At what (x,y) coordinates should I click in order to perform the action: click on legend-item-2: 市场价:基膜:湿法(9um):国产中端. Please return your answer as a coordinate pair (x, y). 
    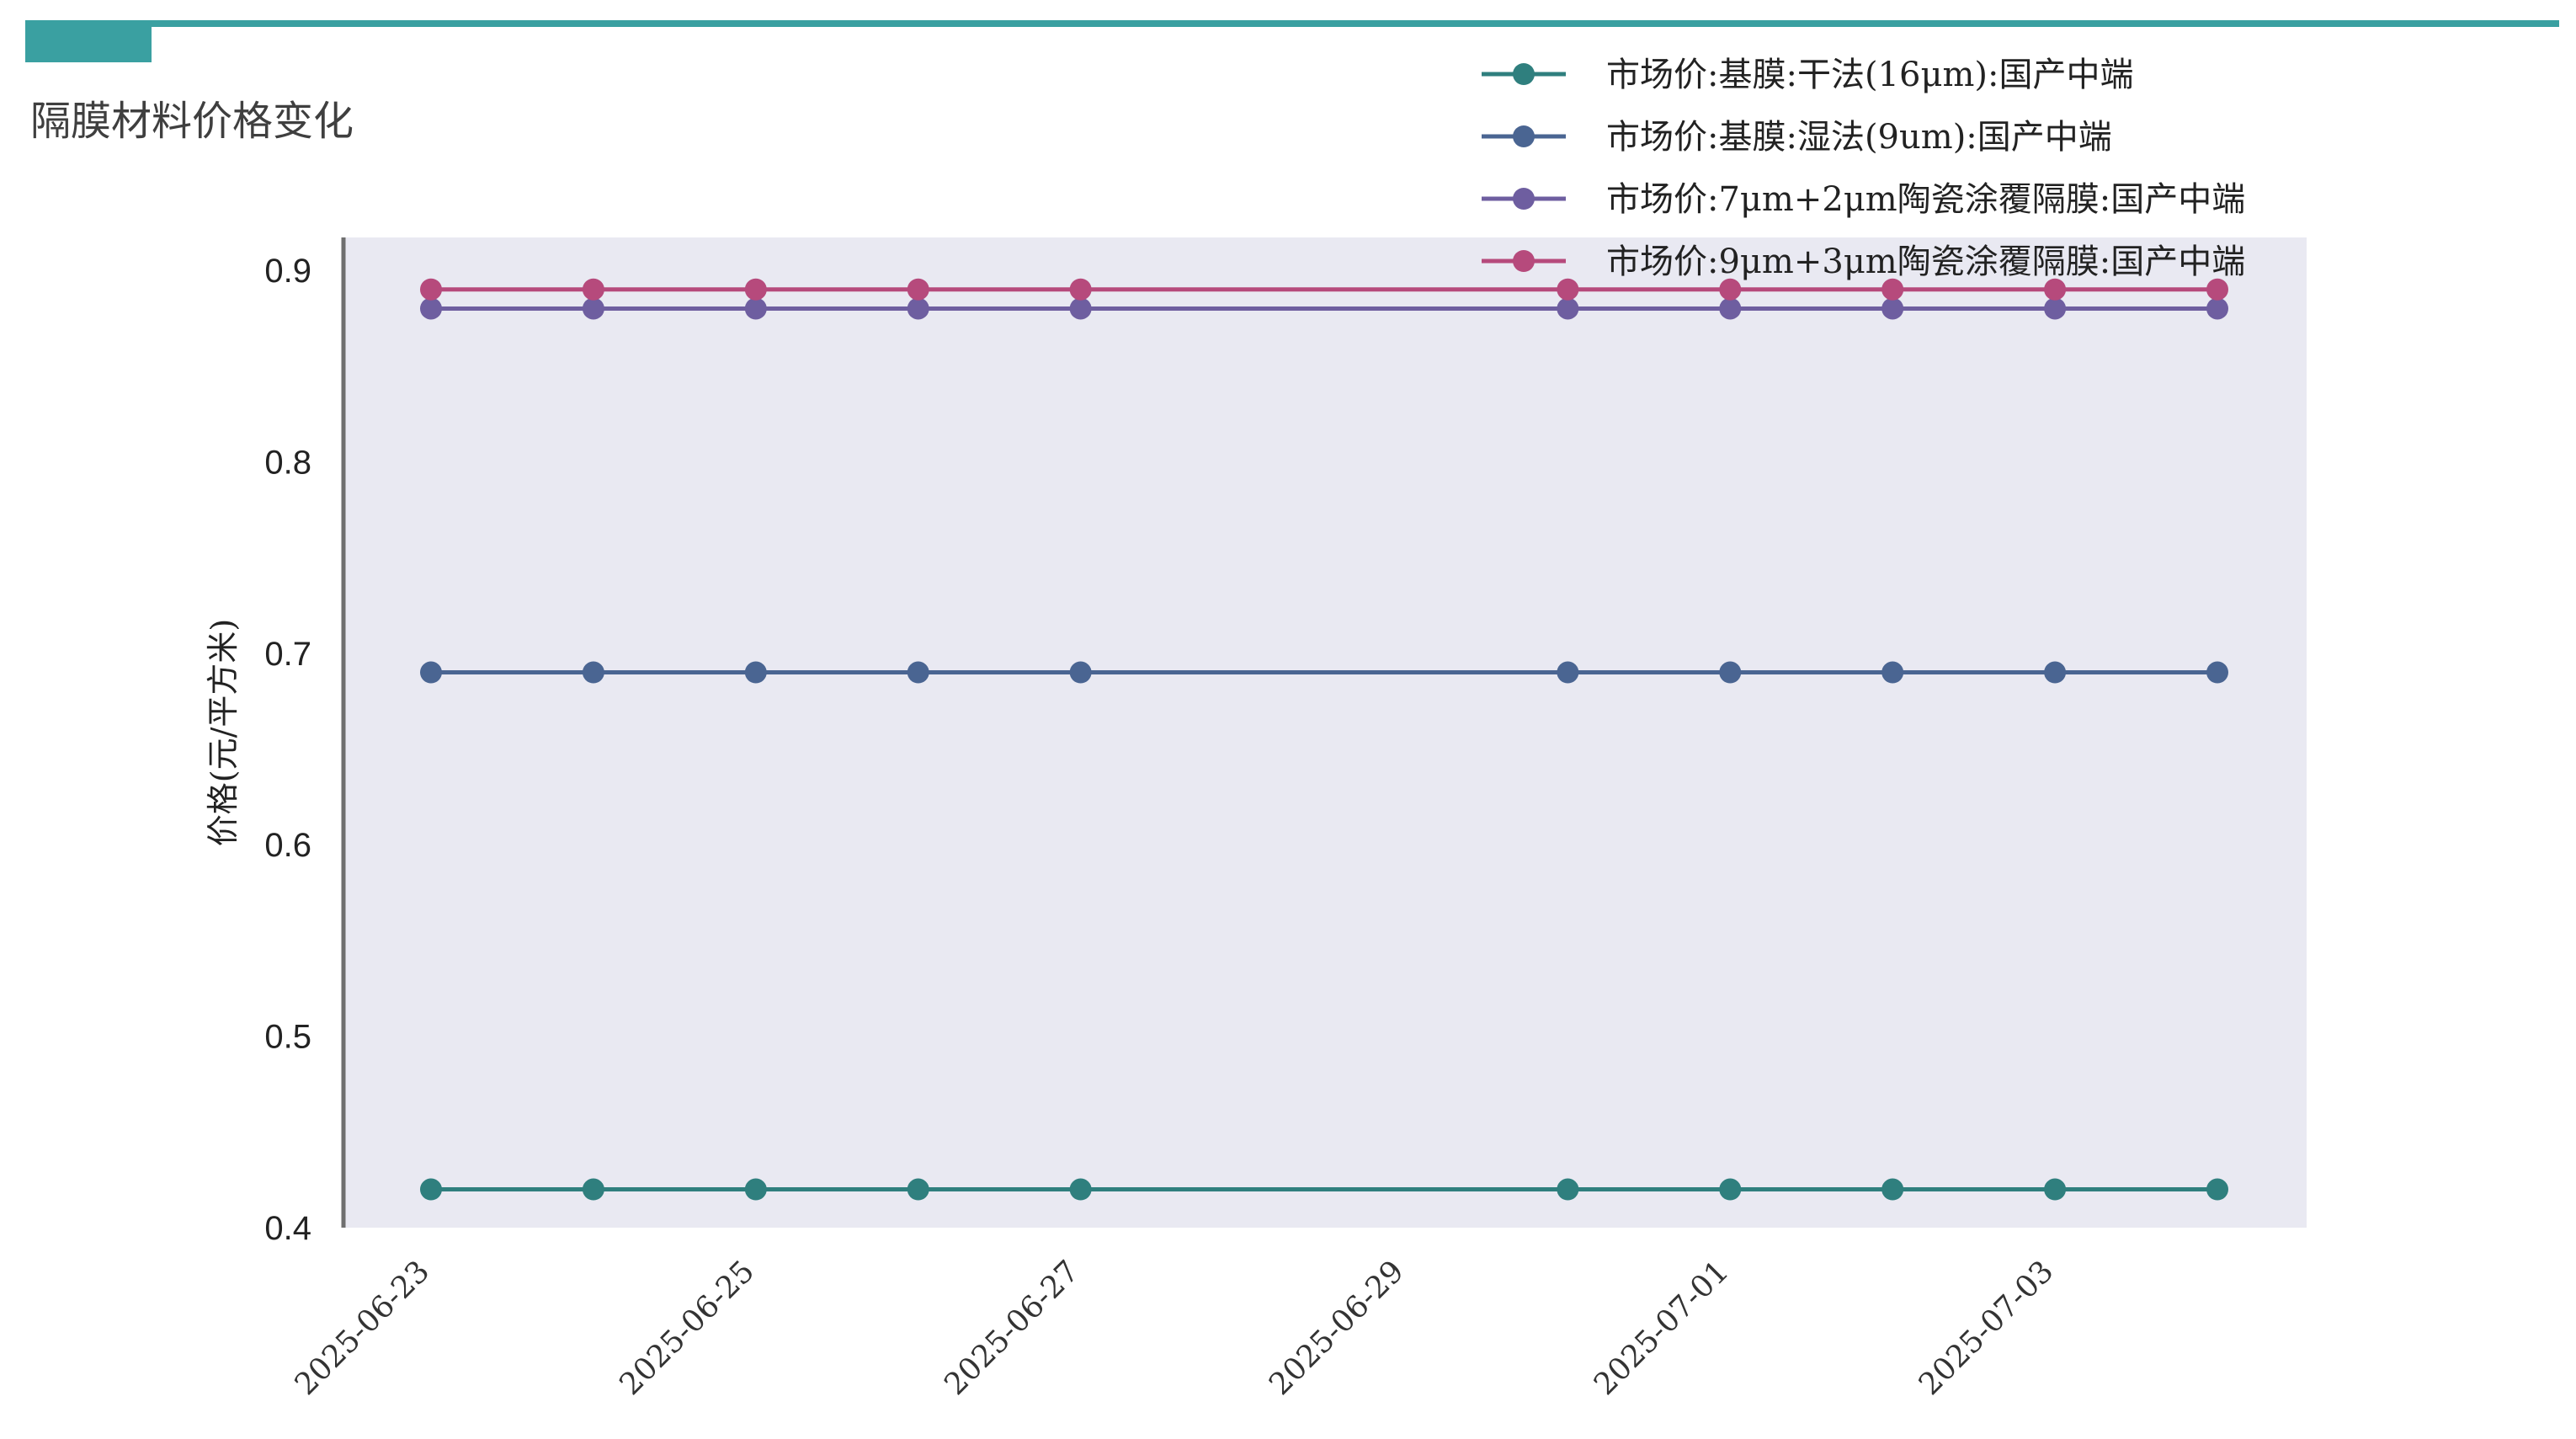
    Looking at the image, I should click on (1797, 137).